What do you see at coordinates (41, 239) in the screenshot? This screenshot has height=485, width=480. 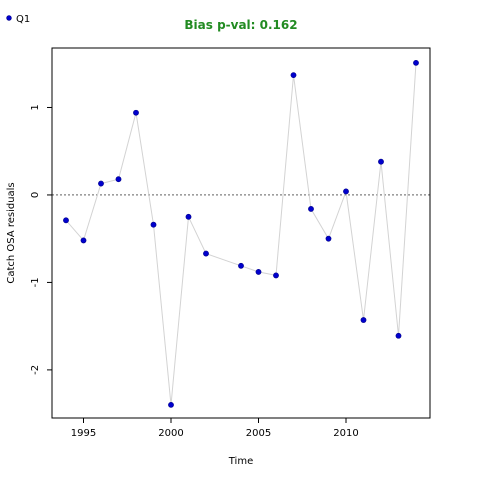 I see `y-axis: -2 -1 0 1` at bounding box center [41, 239].